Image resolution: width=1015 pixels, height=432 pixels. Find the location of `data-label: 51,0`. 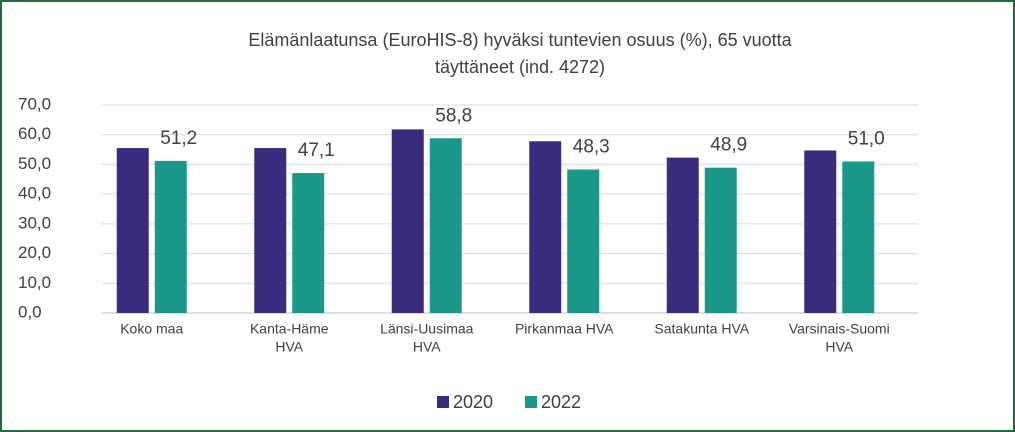

data-label: 51,0 is located at coordinates (866, 138).